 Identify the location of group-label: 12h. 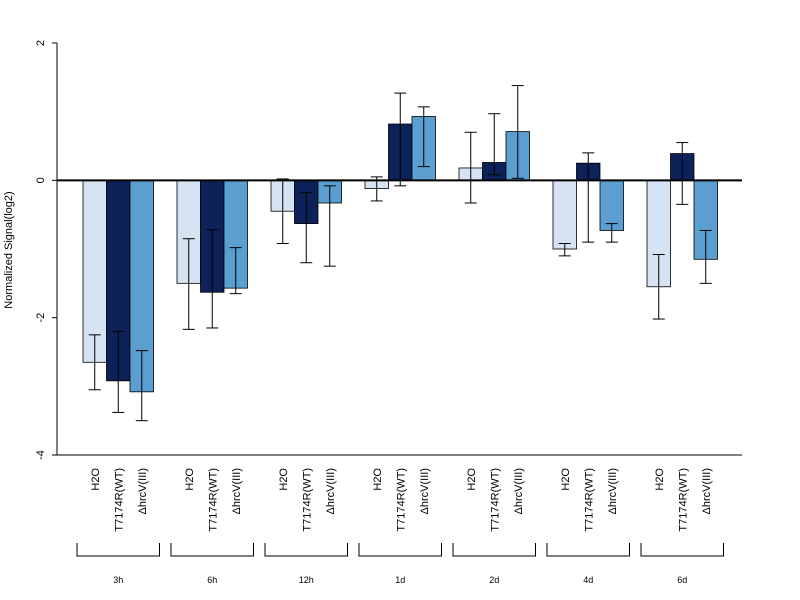
(306, 580).